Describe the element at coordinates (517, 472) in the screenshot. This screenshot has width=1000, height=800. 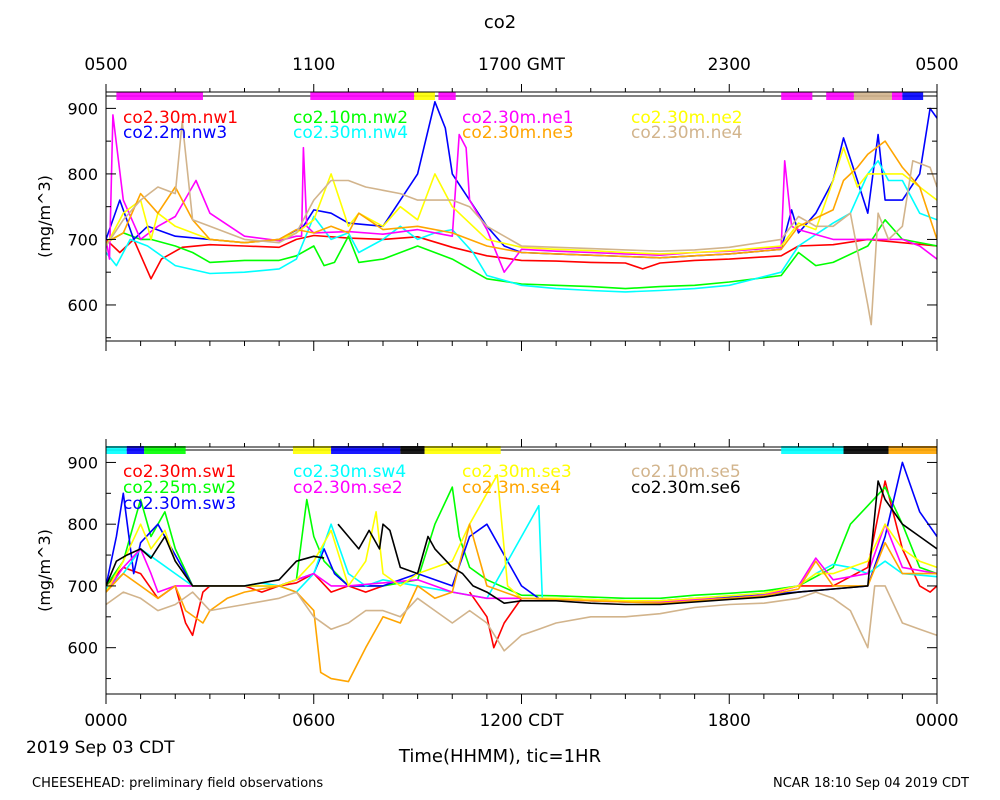
I see `legend-entry: co2.30m.se3` at that location.